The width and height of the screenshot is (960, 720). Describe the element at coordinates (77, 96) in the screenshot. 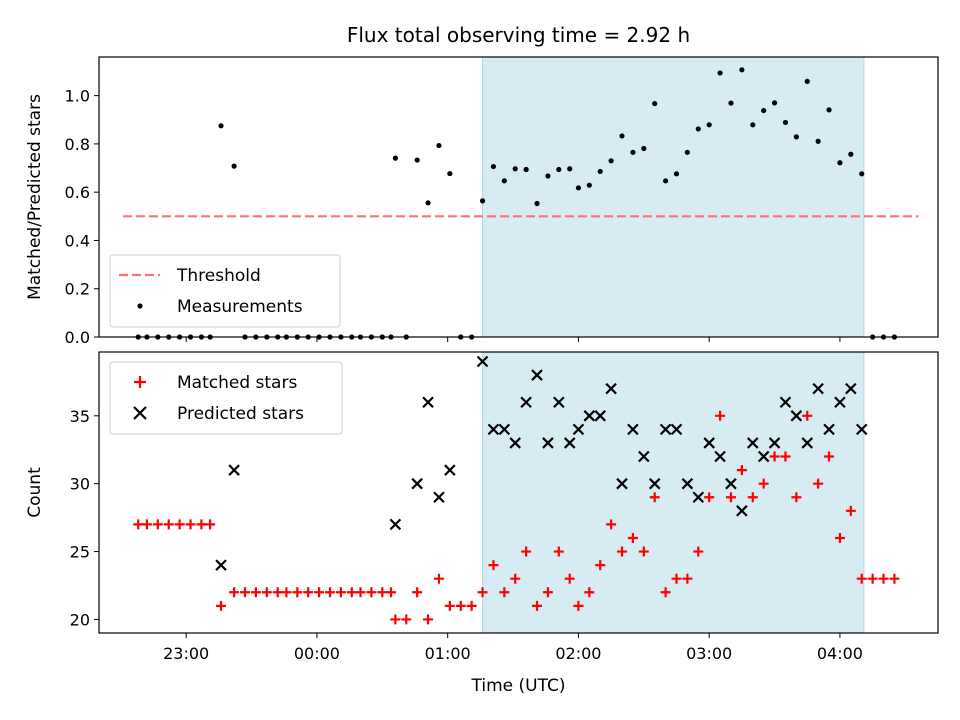

I see `y-tick-label: 1.0` at that location.